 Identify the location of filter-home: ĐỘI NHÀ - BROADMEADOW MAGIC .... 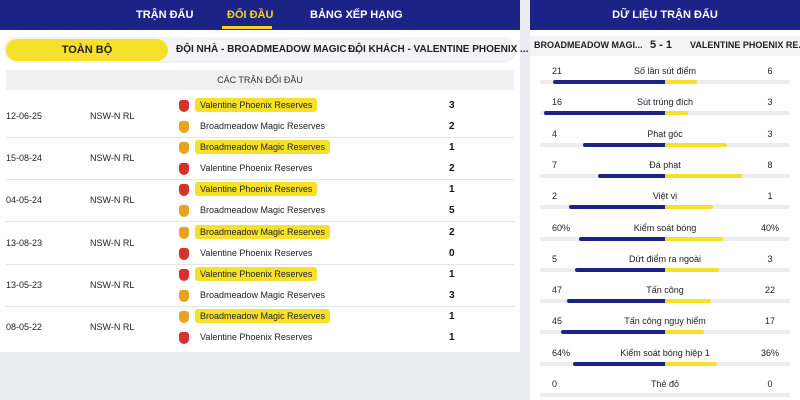
(267, 49).